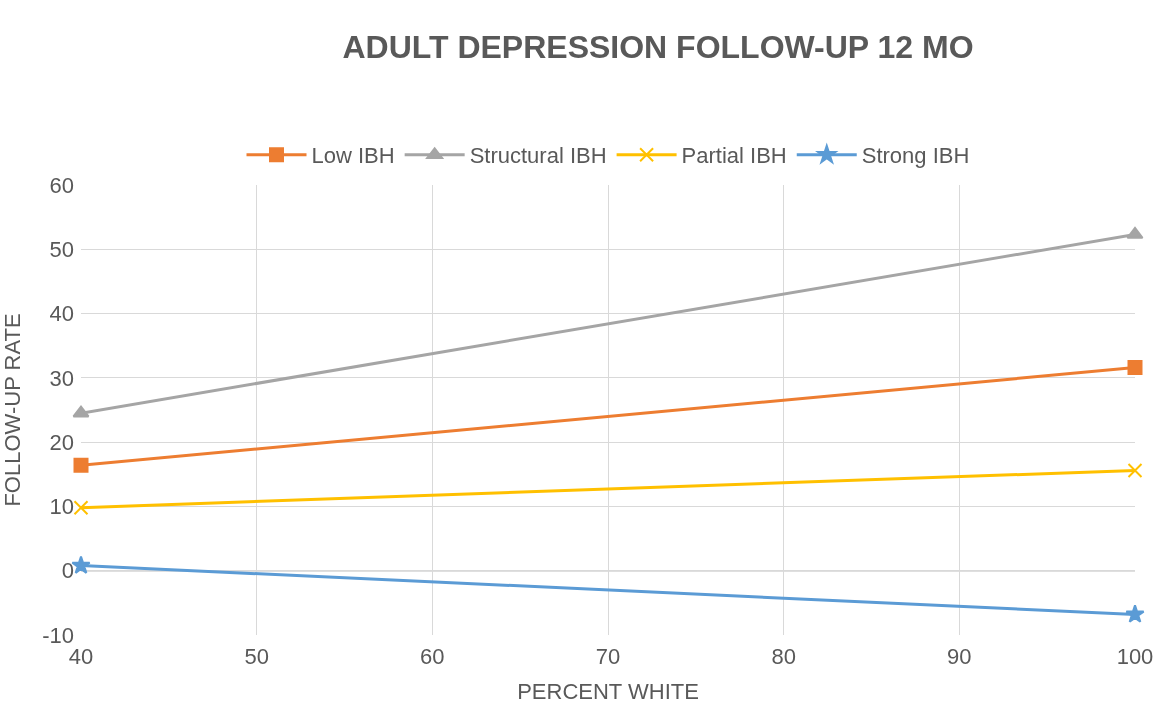 The width and height of the screenshot is (1175, 711). What do you see at coordinates (61, 185) in the screenshot?
I see `y-tick-label: 60` at bounding box center [61, 185].